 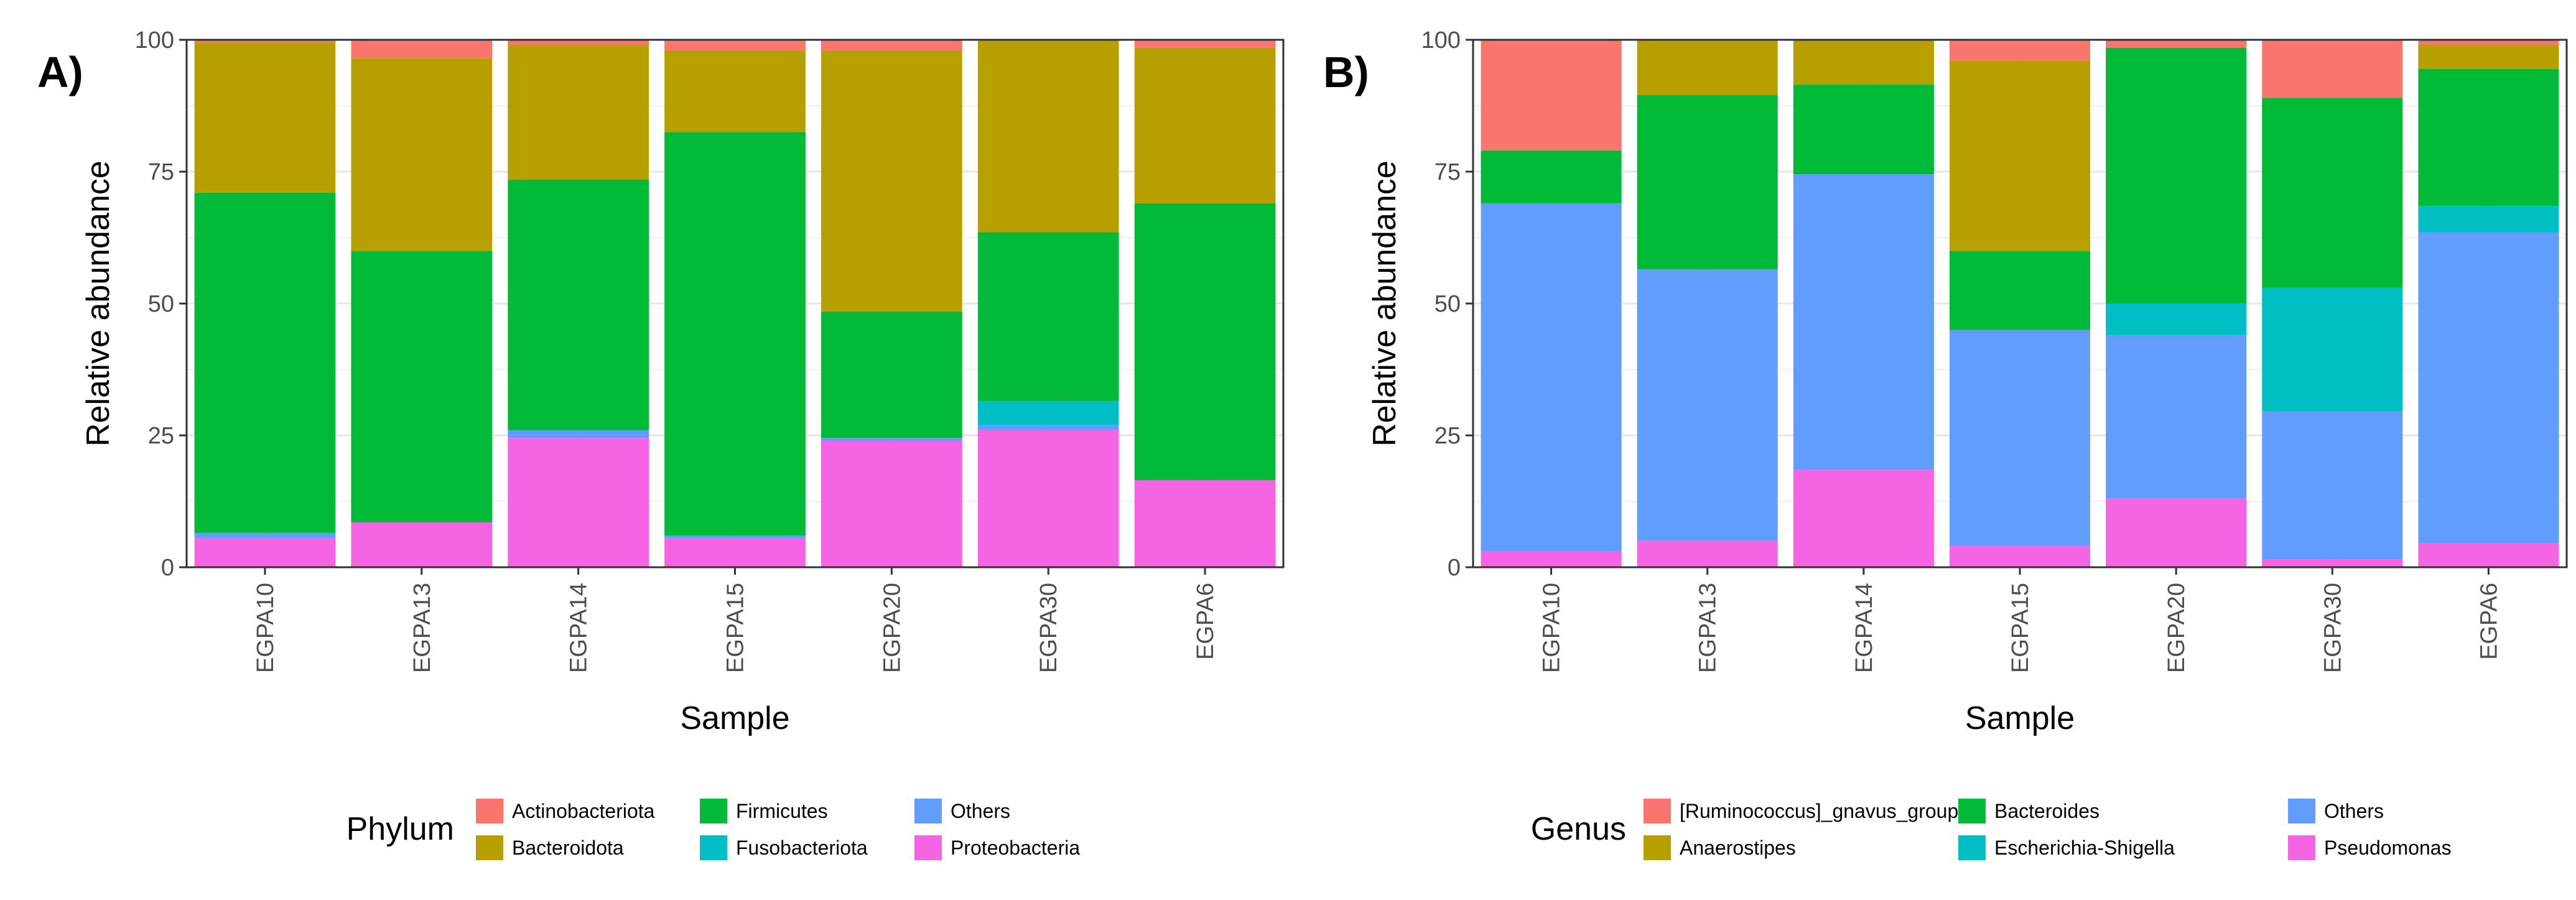 I want to click on bar-ruminococcus-gnavus-group-egpa20, so click(x=2176, y=44).